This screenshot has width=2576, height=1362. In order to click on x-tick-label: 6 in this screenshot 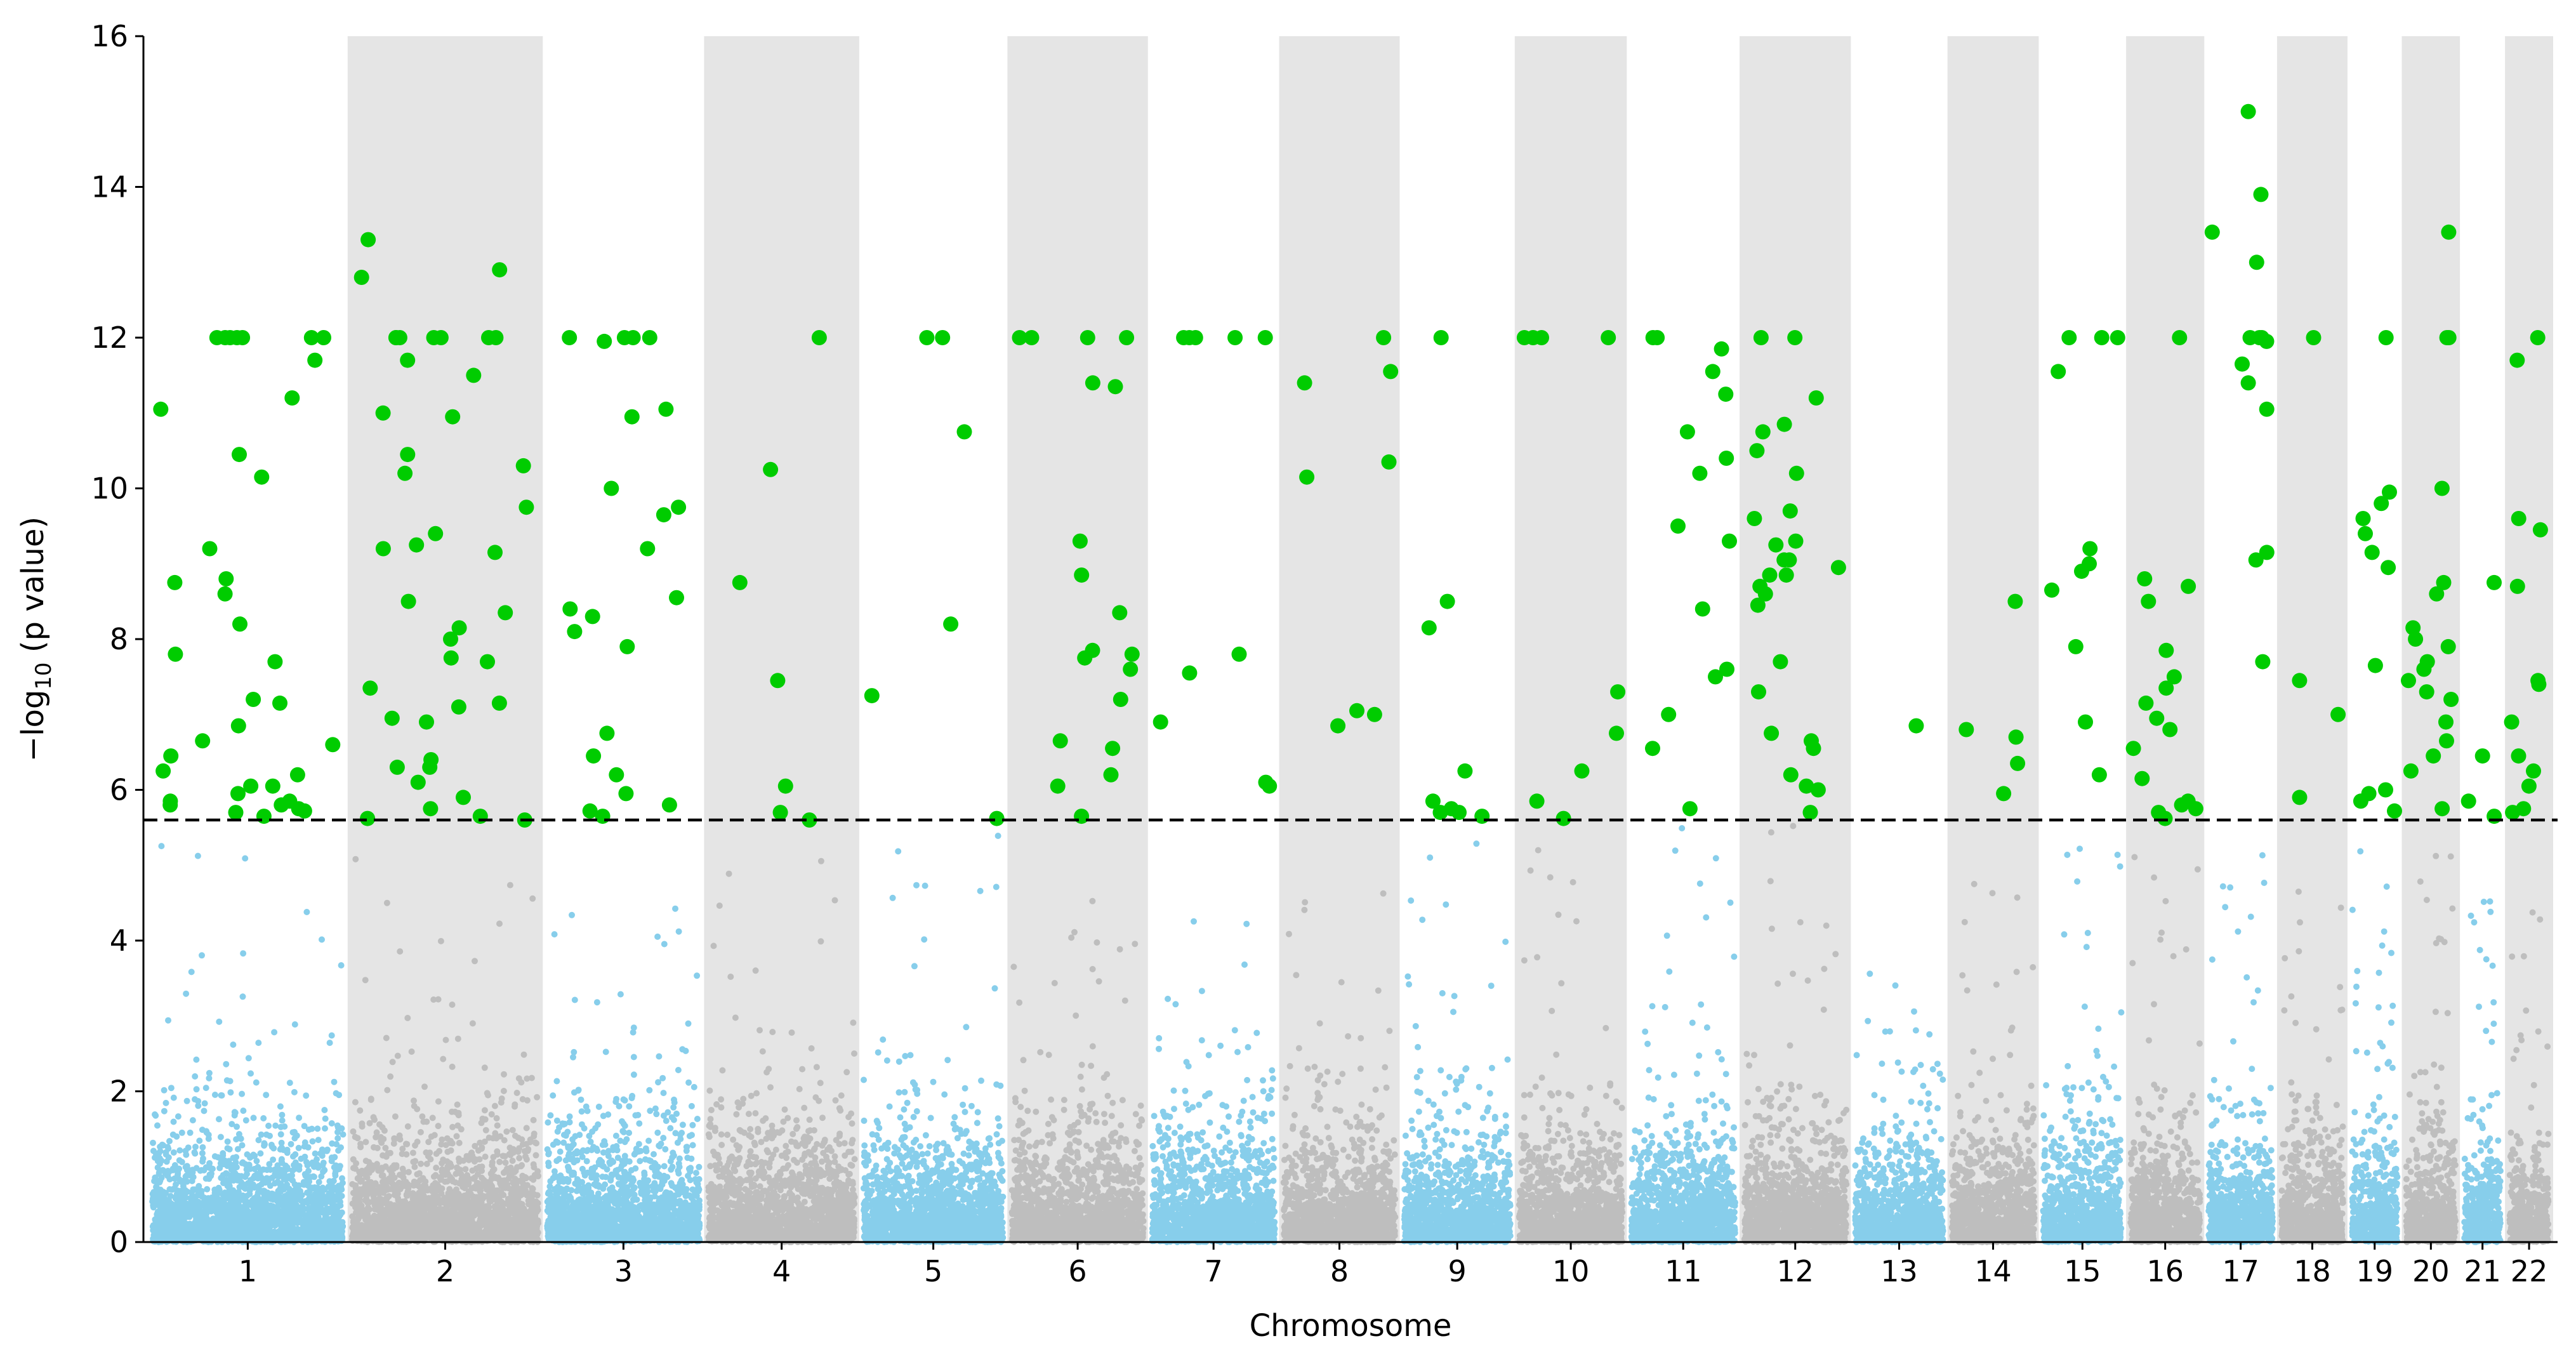, I will do `click(1078, 1271)`.